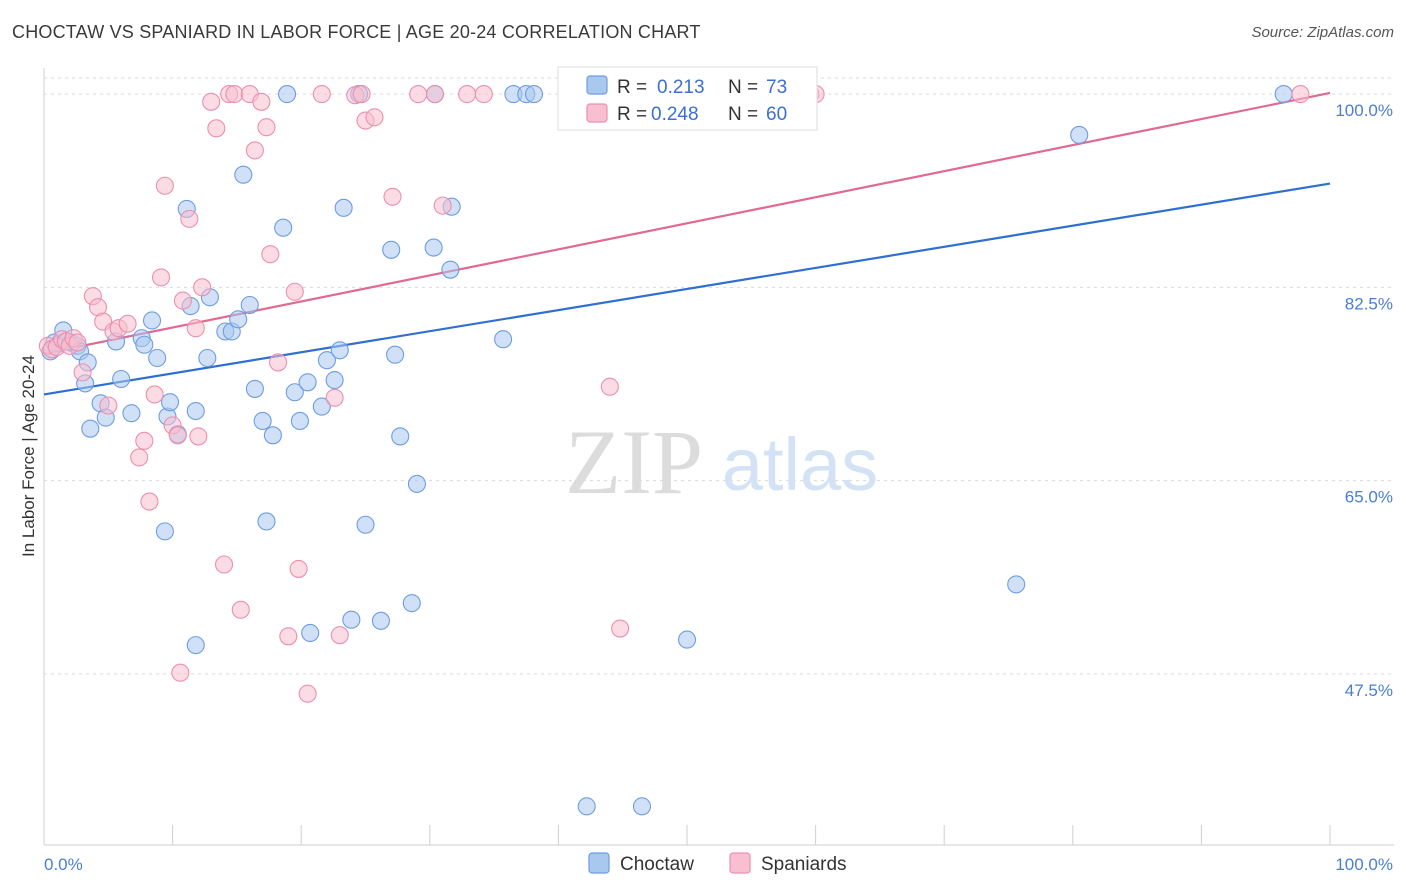 This screenshot has height=892, width=1406. What do you see at coordinates (681, 87) in the screenshot?
I see `legend-r-value-0: 0.213` at bounding box center [681, 87].